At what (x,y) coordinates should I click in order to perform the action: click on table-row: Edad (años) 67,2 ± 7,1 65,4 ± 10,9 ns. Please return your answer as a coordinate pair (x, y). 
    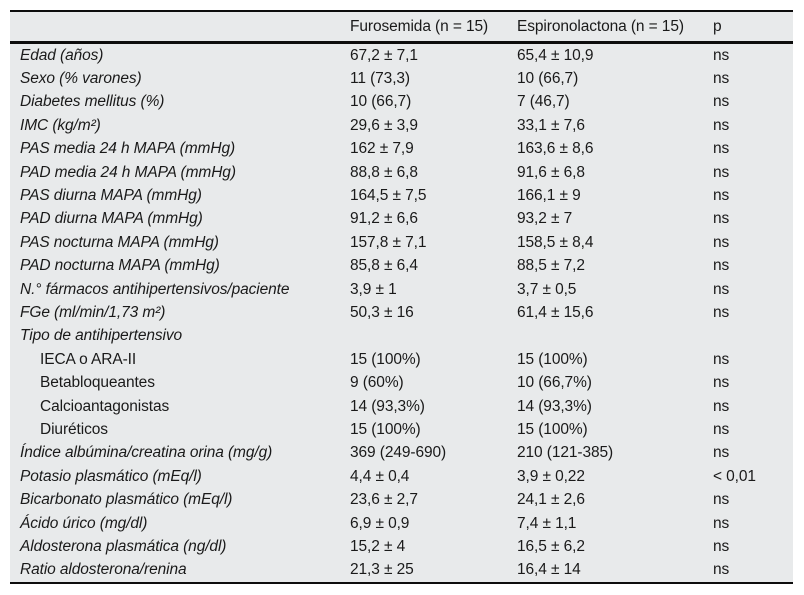
    Looking at the image, I should click on (401, 55).